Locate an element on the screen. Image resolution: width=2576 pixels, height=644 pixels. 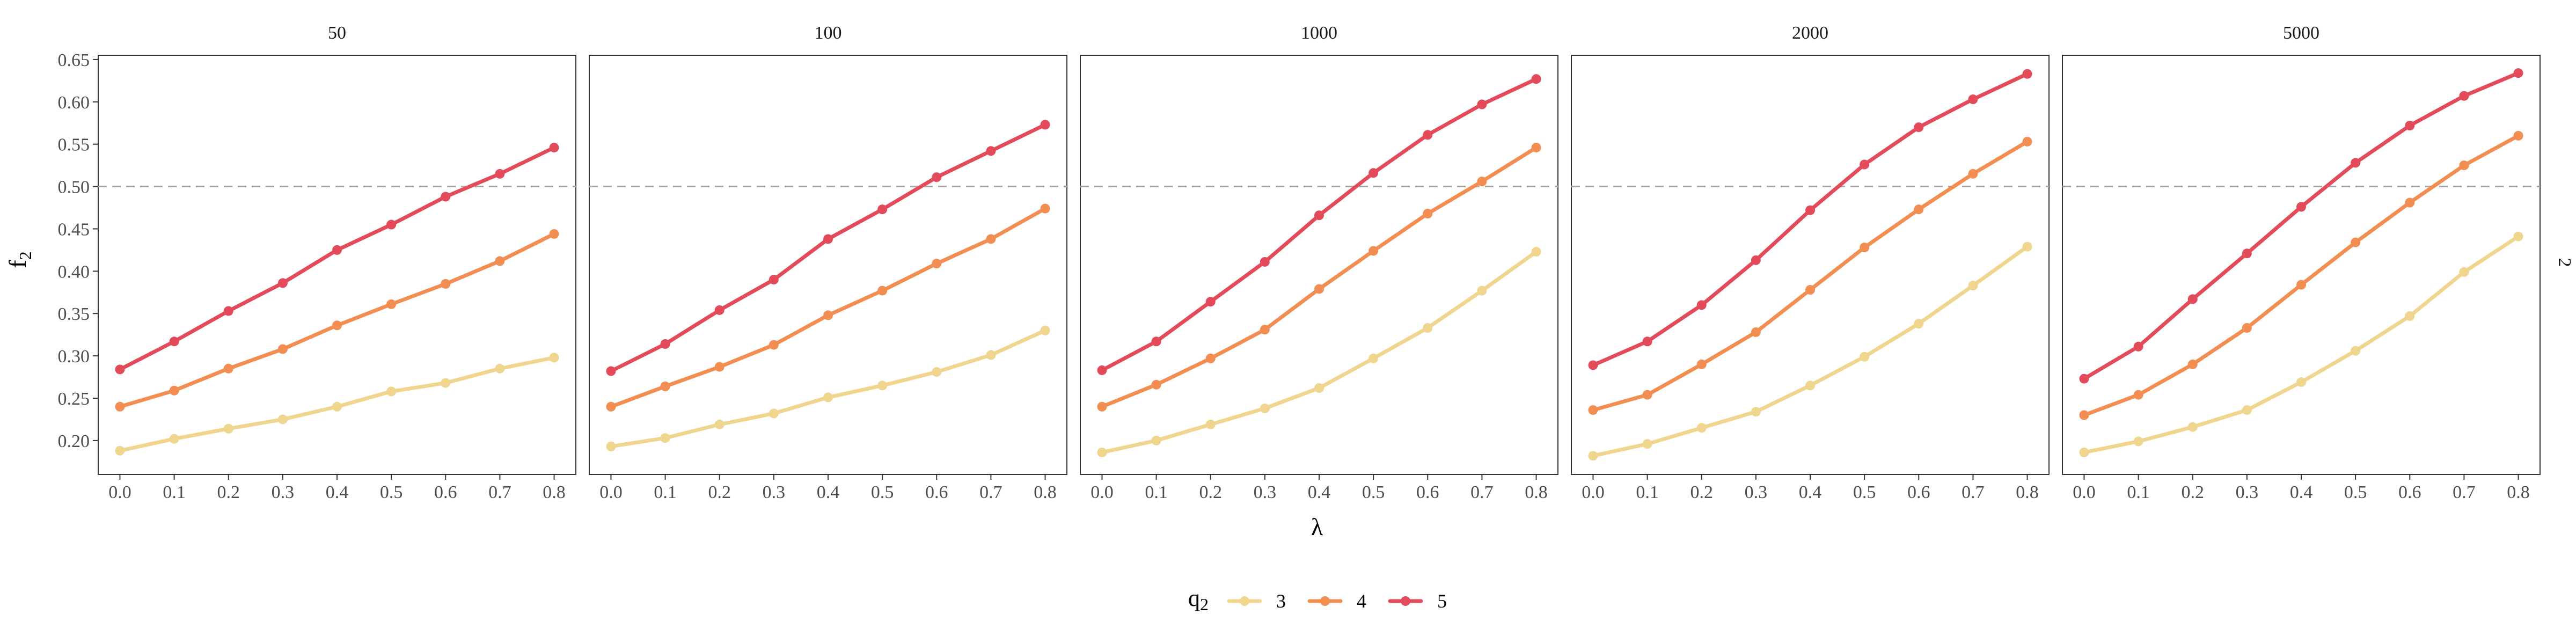
panel-strip-label: 1000 is located at coordinates (1319, 33).